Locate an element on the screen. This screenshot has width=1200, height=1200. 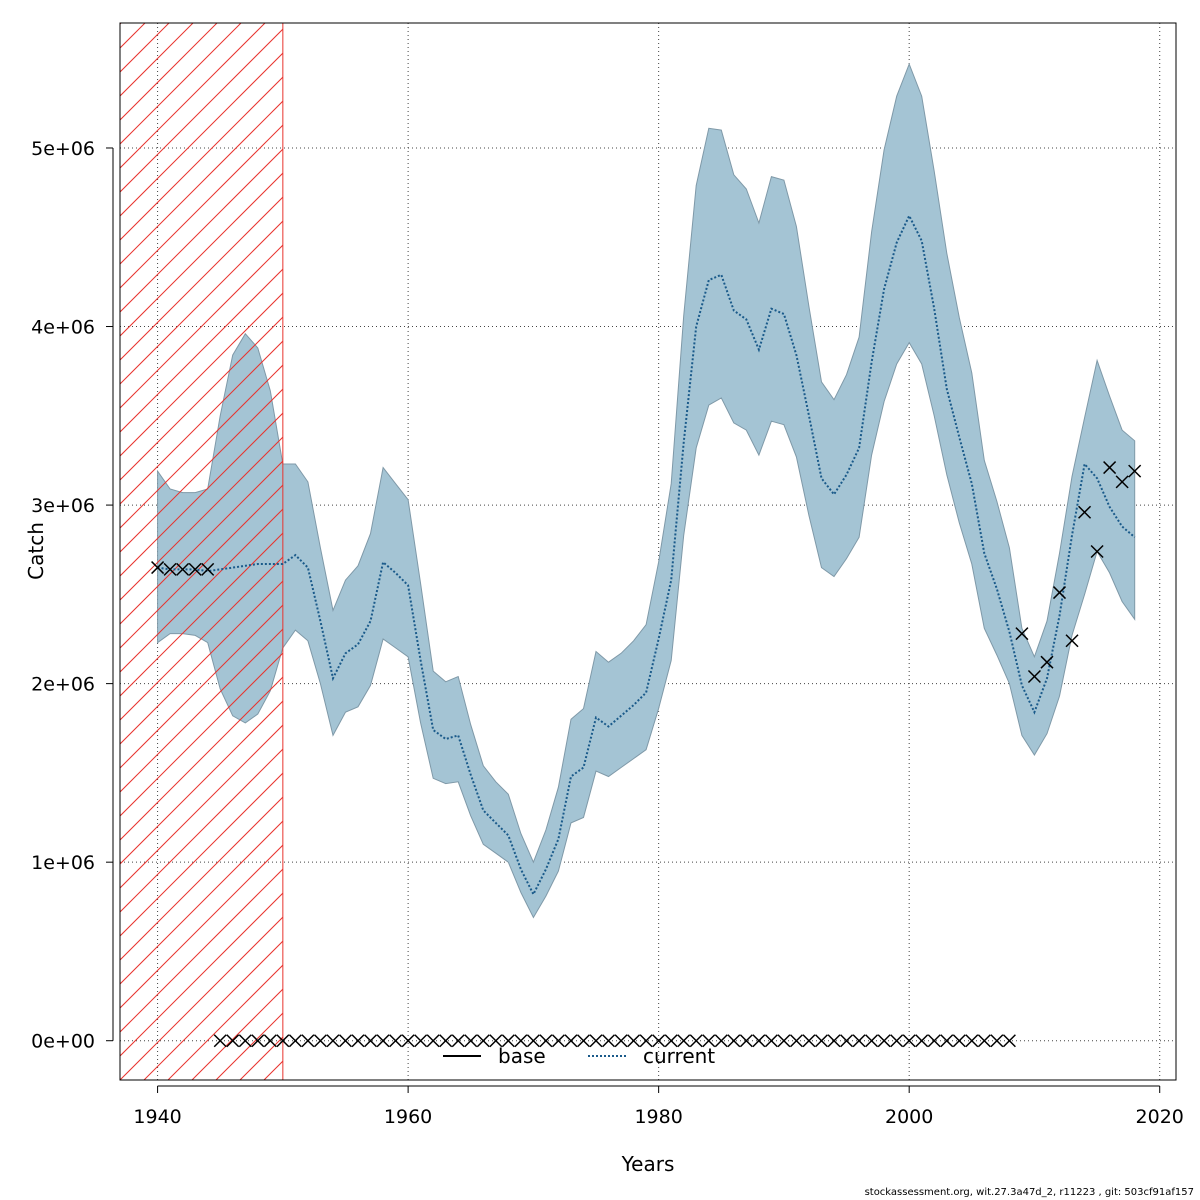
zero-catch-points is located at coordinates (614, 1041).